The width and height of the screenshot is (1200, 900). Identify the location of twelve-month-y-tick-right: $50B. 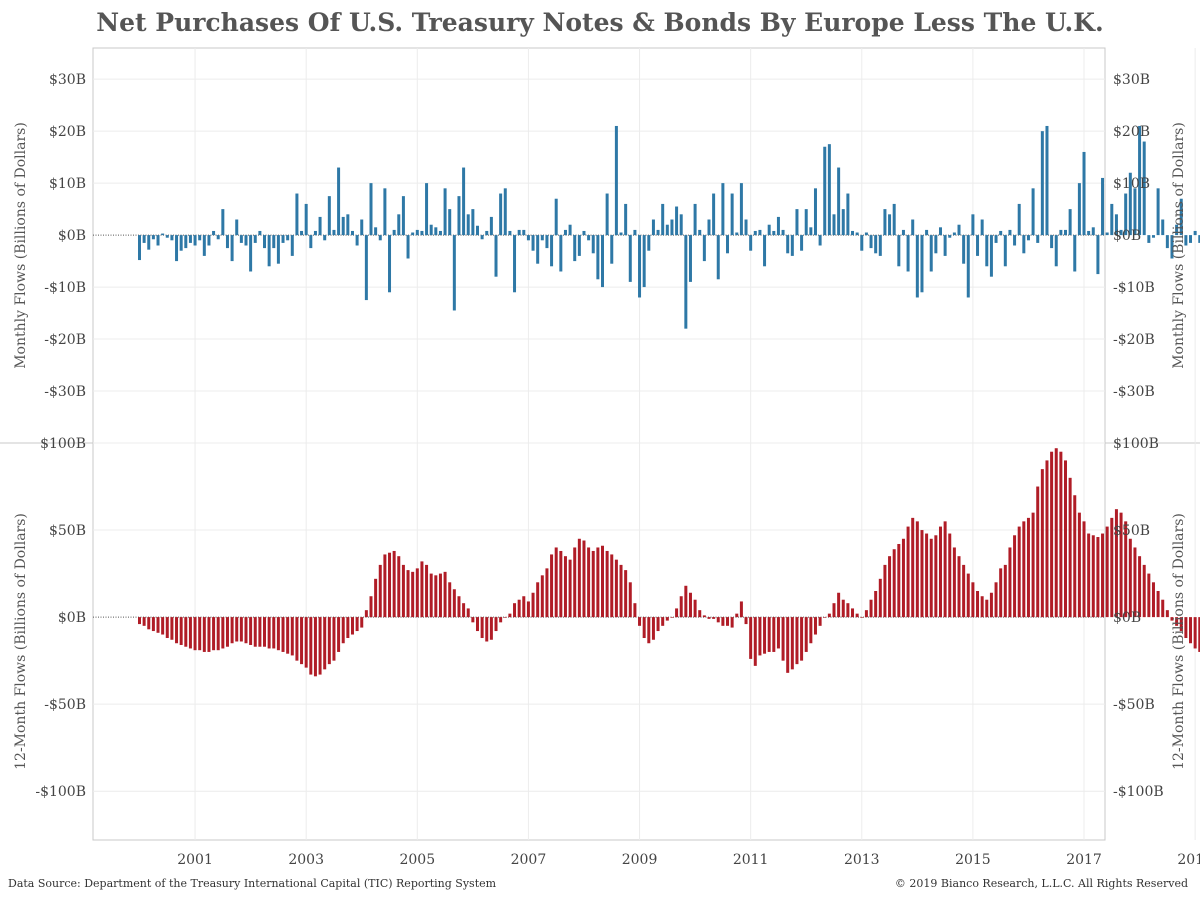
(1131, 531).